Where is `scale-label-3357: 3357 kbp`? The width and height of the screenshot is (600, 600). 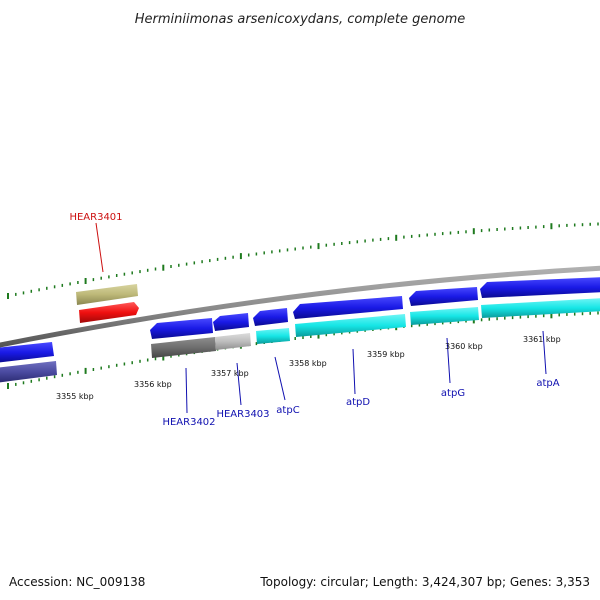
scale-label-3357: 3357 kbp is located at coordinates (230, 373).